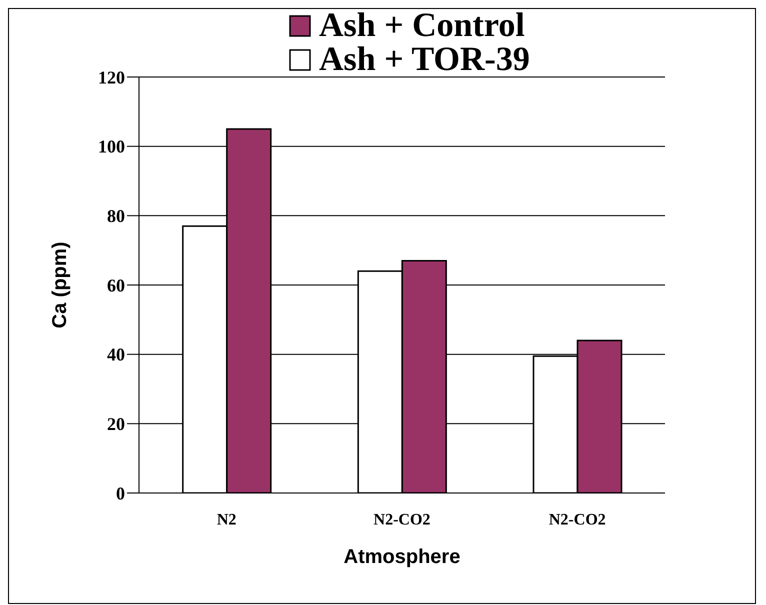  Describe the element at coordinates (60, 285) in the screenshot. I see `y-axis-title: Ca (ppm)` at that location.